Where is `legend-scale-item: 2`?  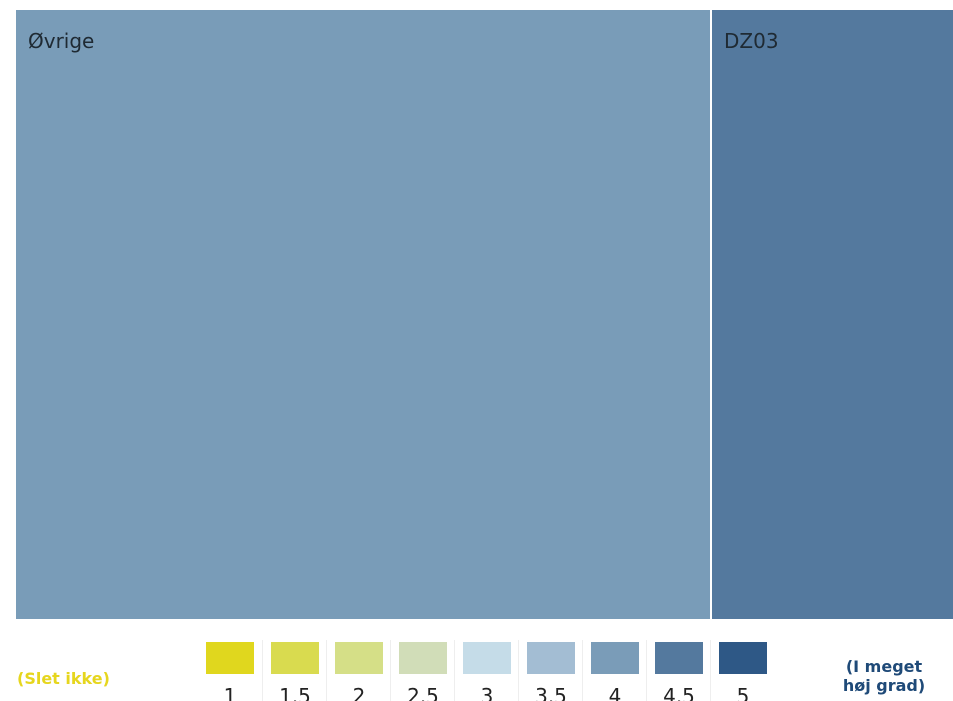
legend-scale-item: 2 is located at coordinates (358, 670).